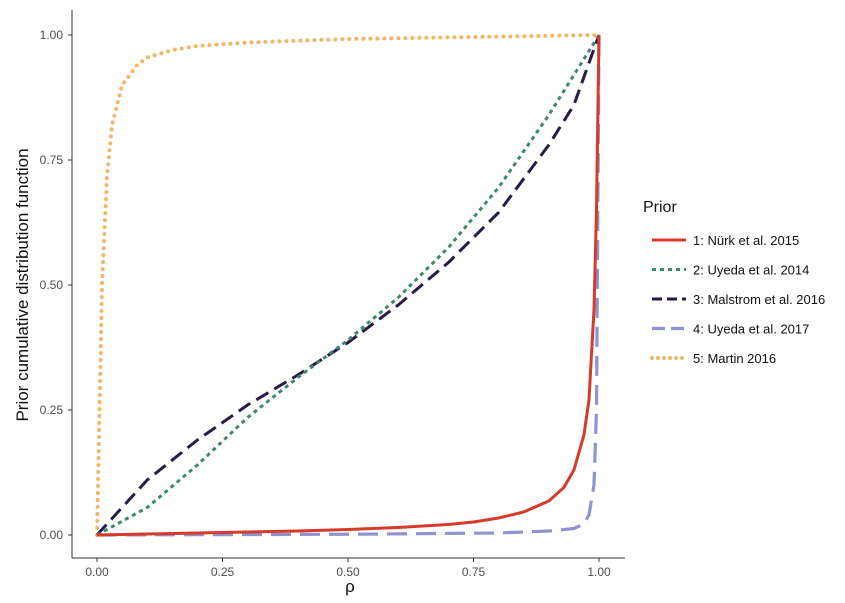 This screenshot has width=845, height=603. Describe the element at coordinates (52, 535) in the screenshot. I see `y-tick-label: 0.00` at that location.